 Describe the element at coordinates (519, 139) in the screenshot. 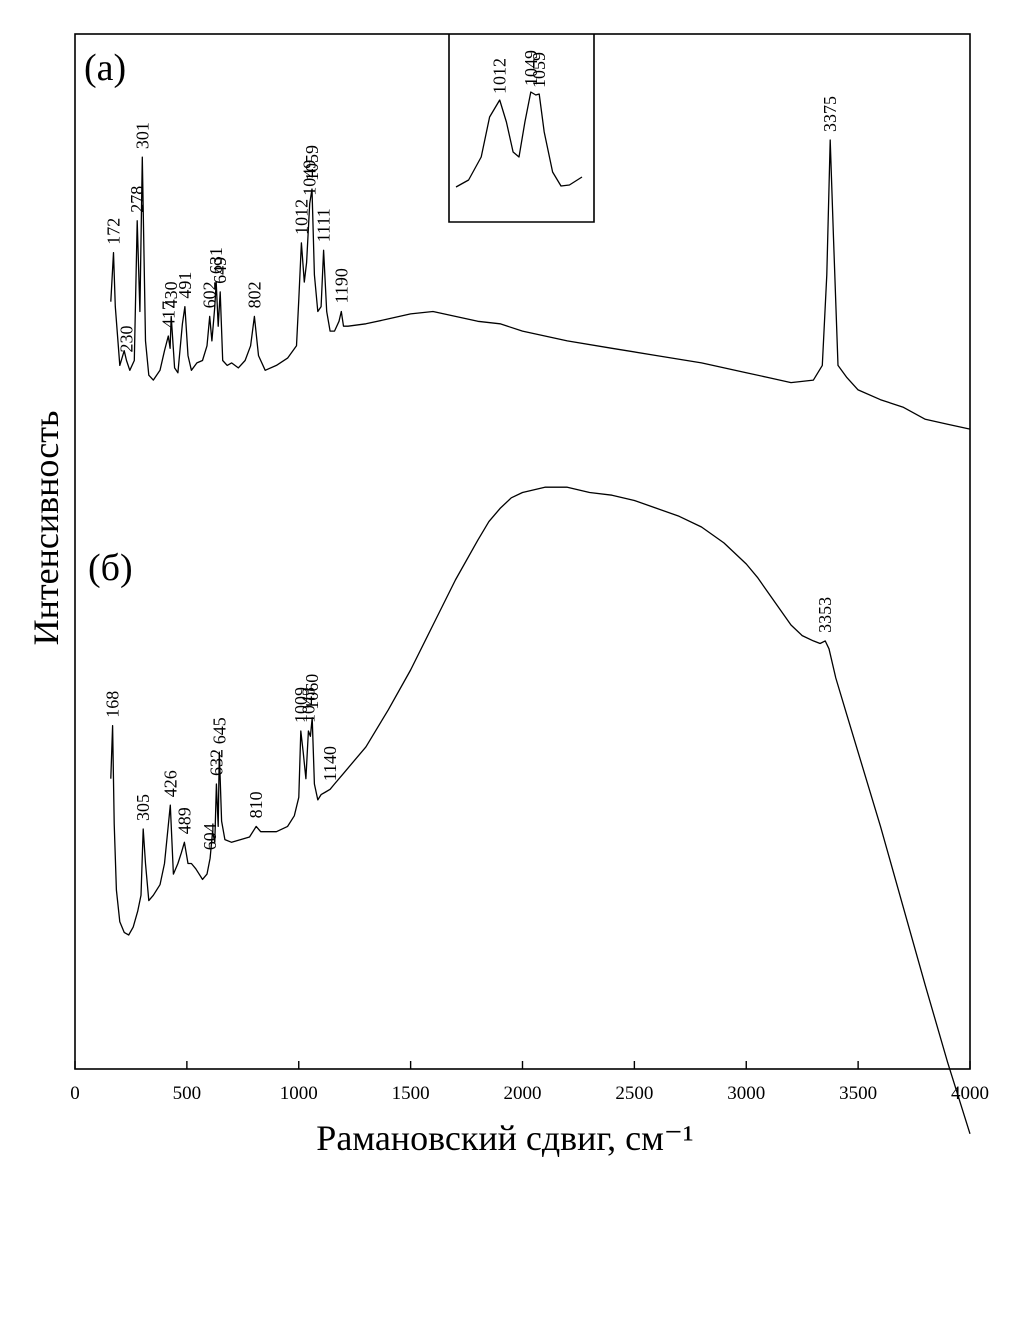

I see `inset-spectrum-line` at that location.